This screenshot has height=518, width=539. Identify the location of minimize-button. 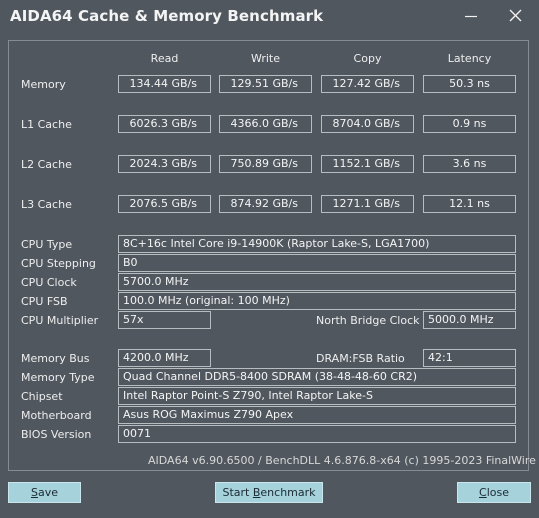
(471, 16).